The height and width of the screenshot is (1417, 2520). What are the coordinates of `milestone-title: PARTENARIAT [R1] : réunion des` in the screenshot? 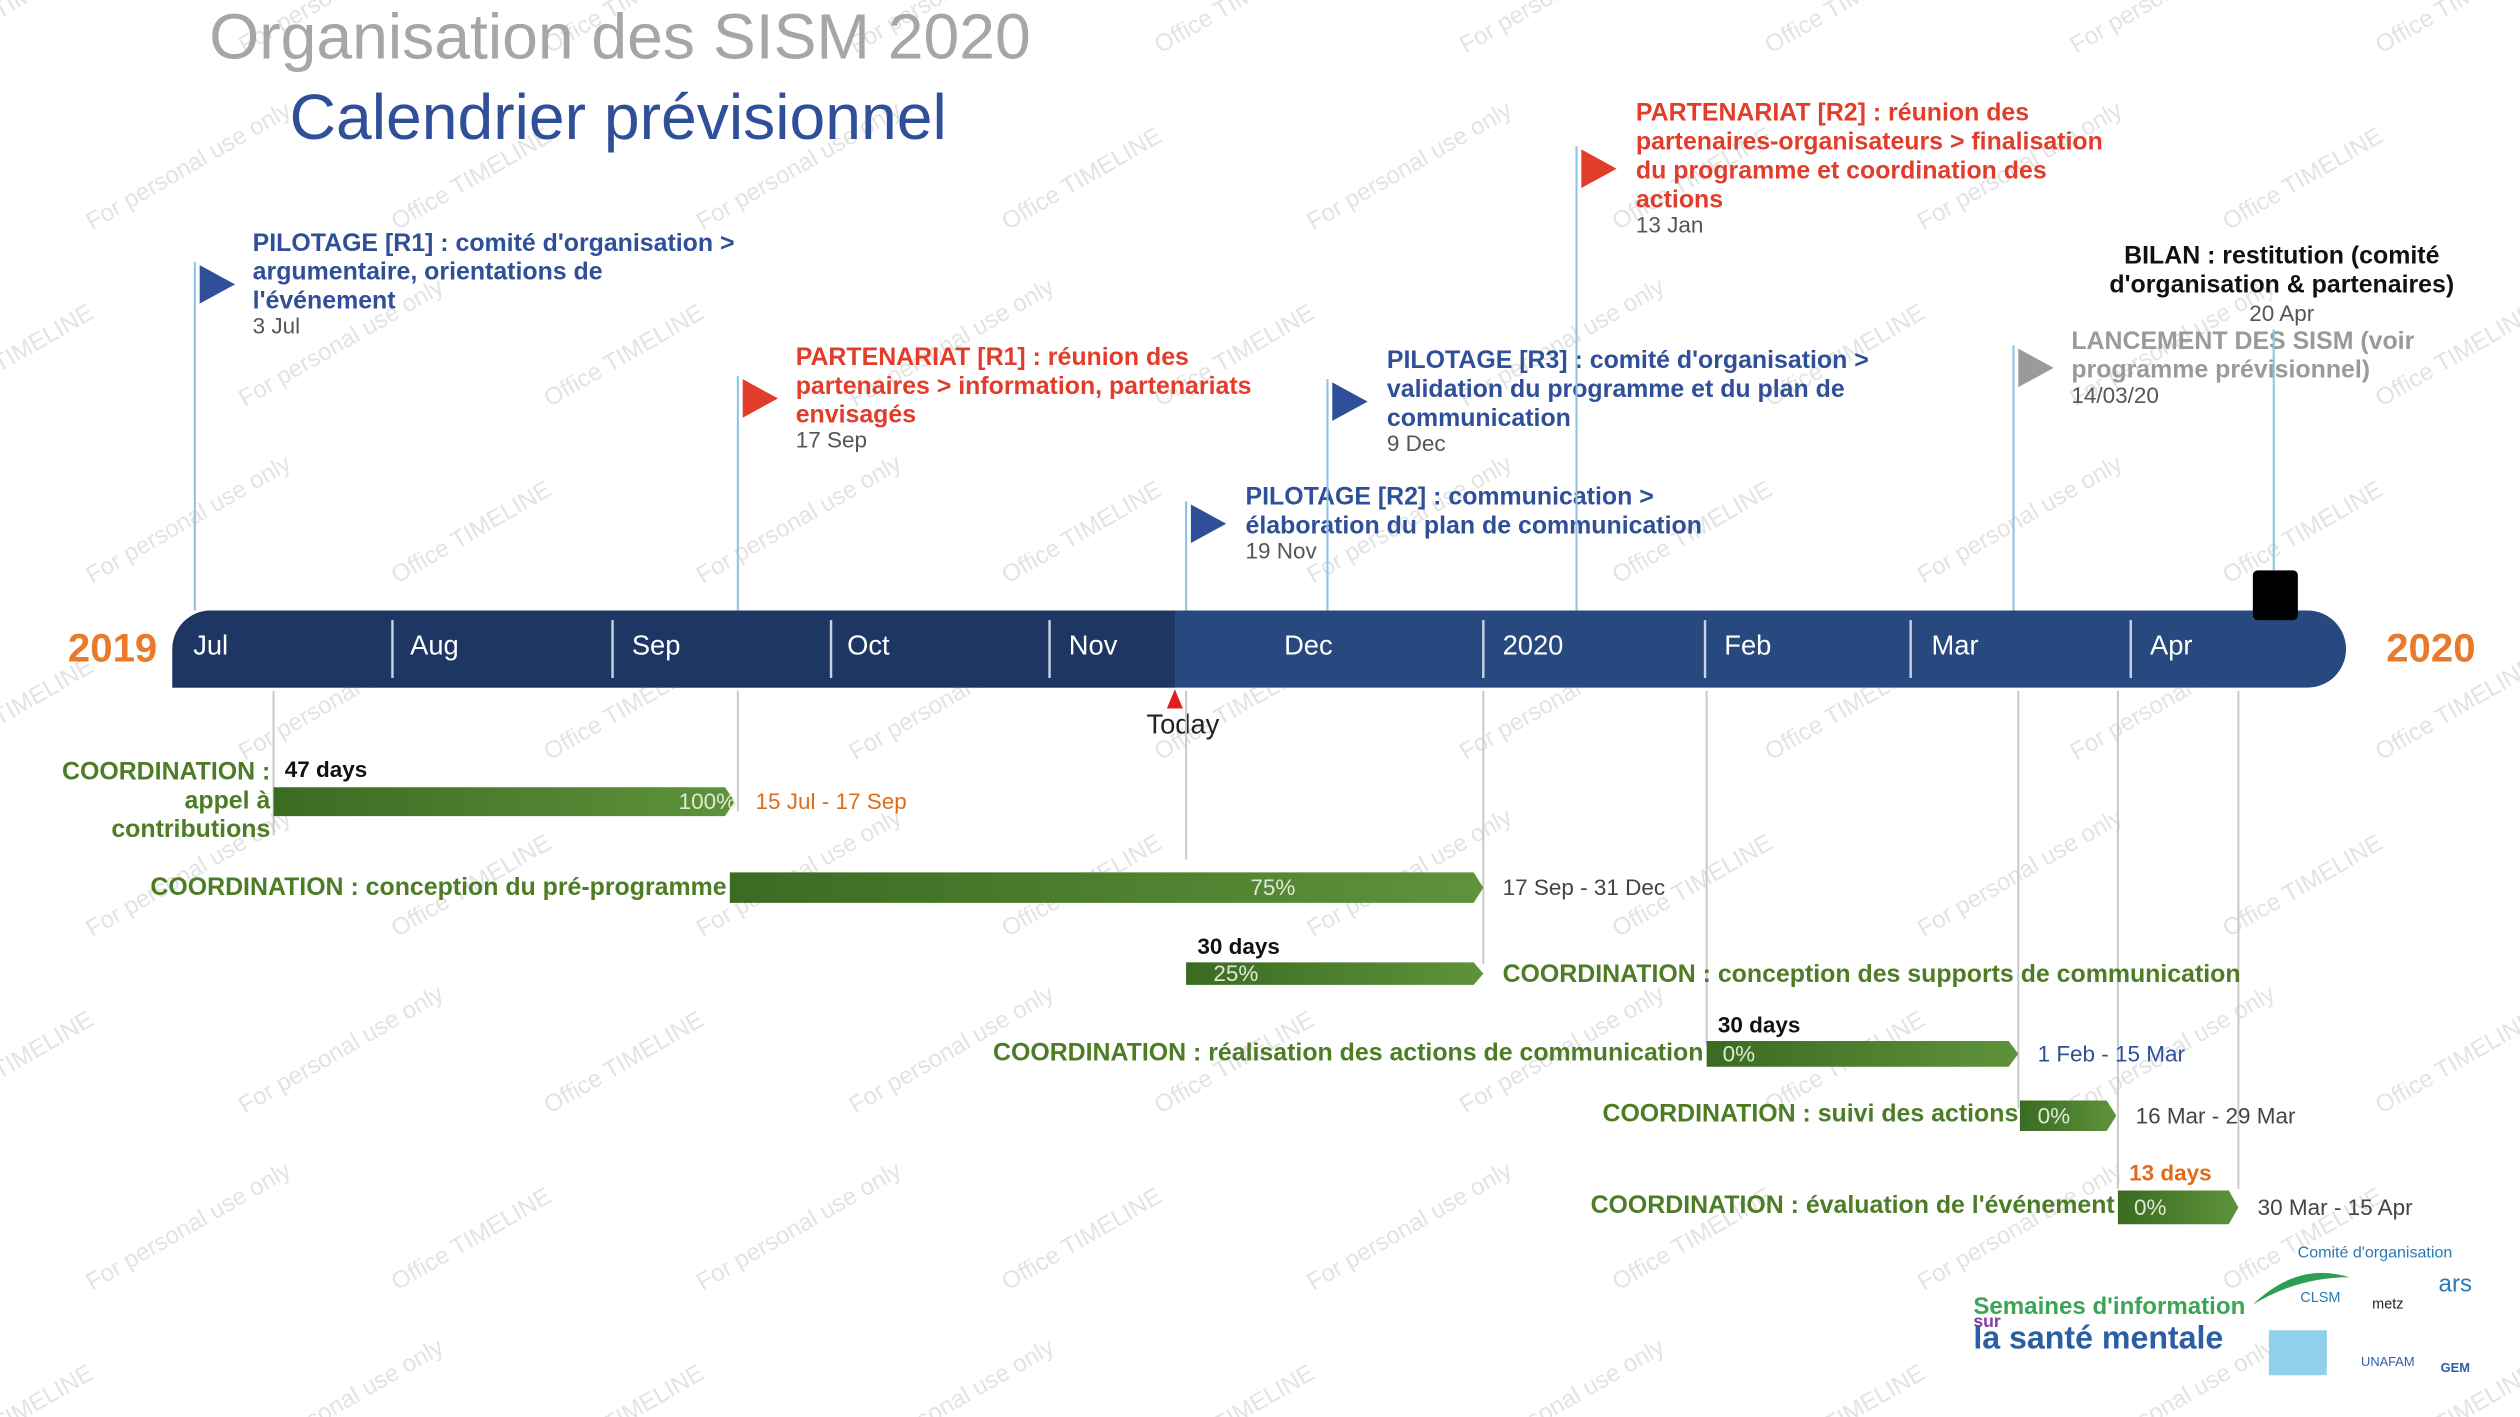 It's located at (992, 357).